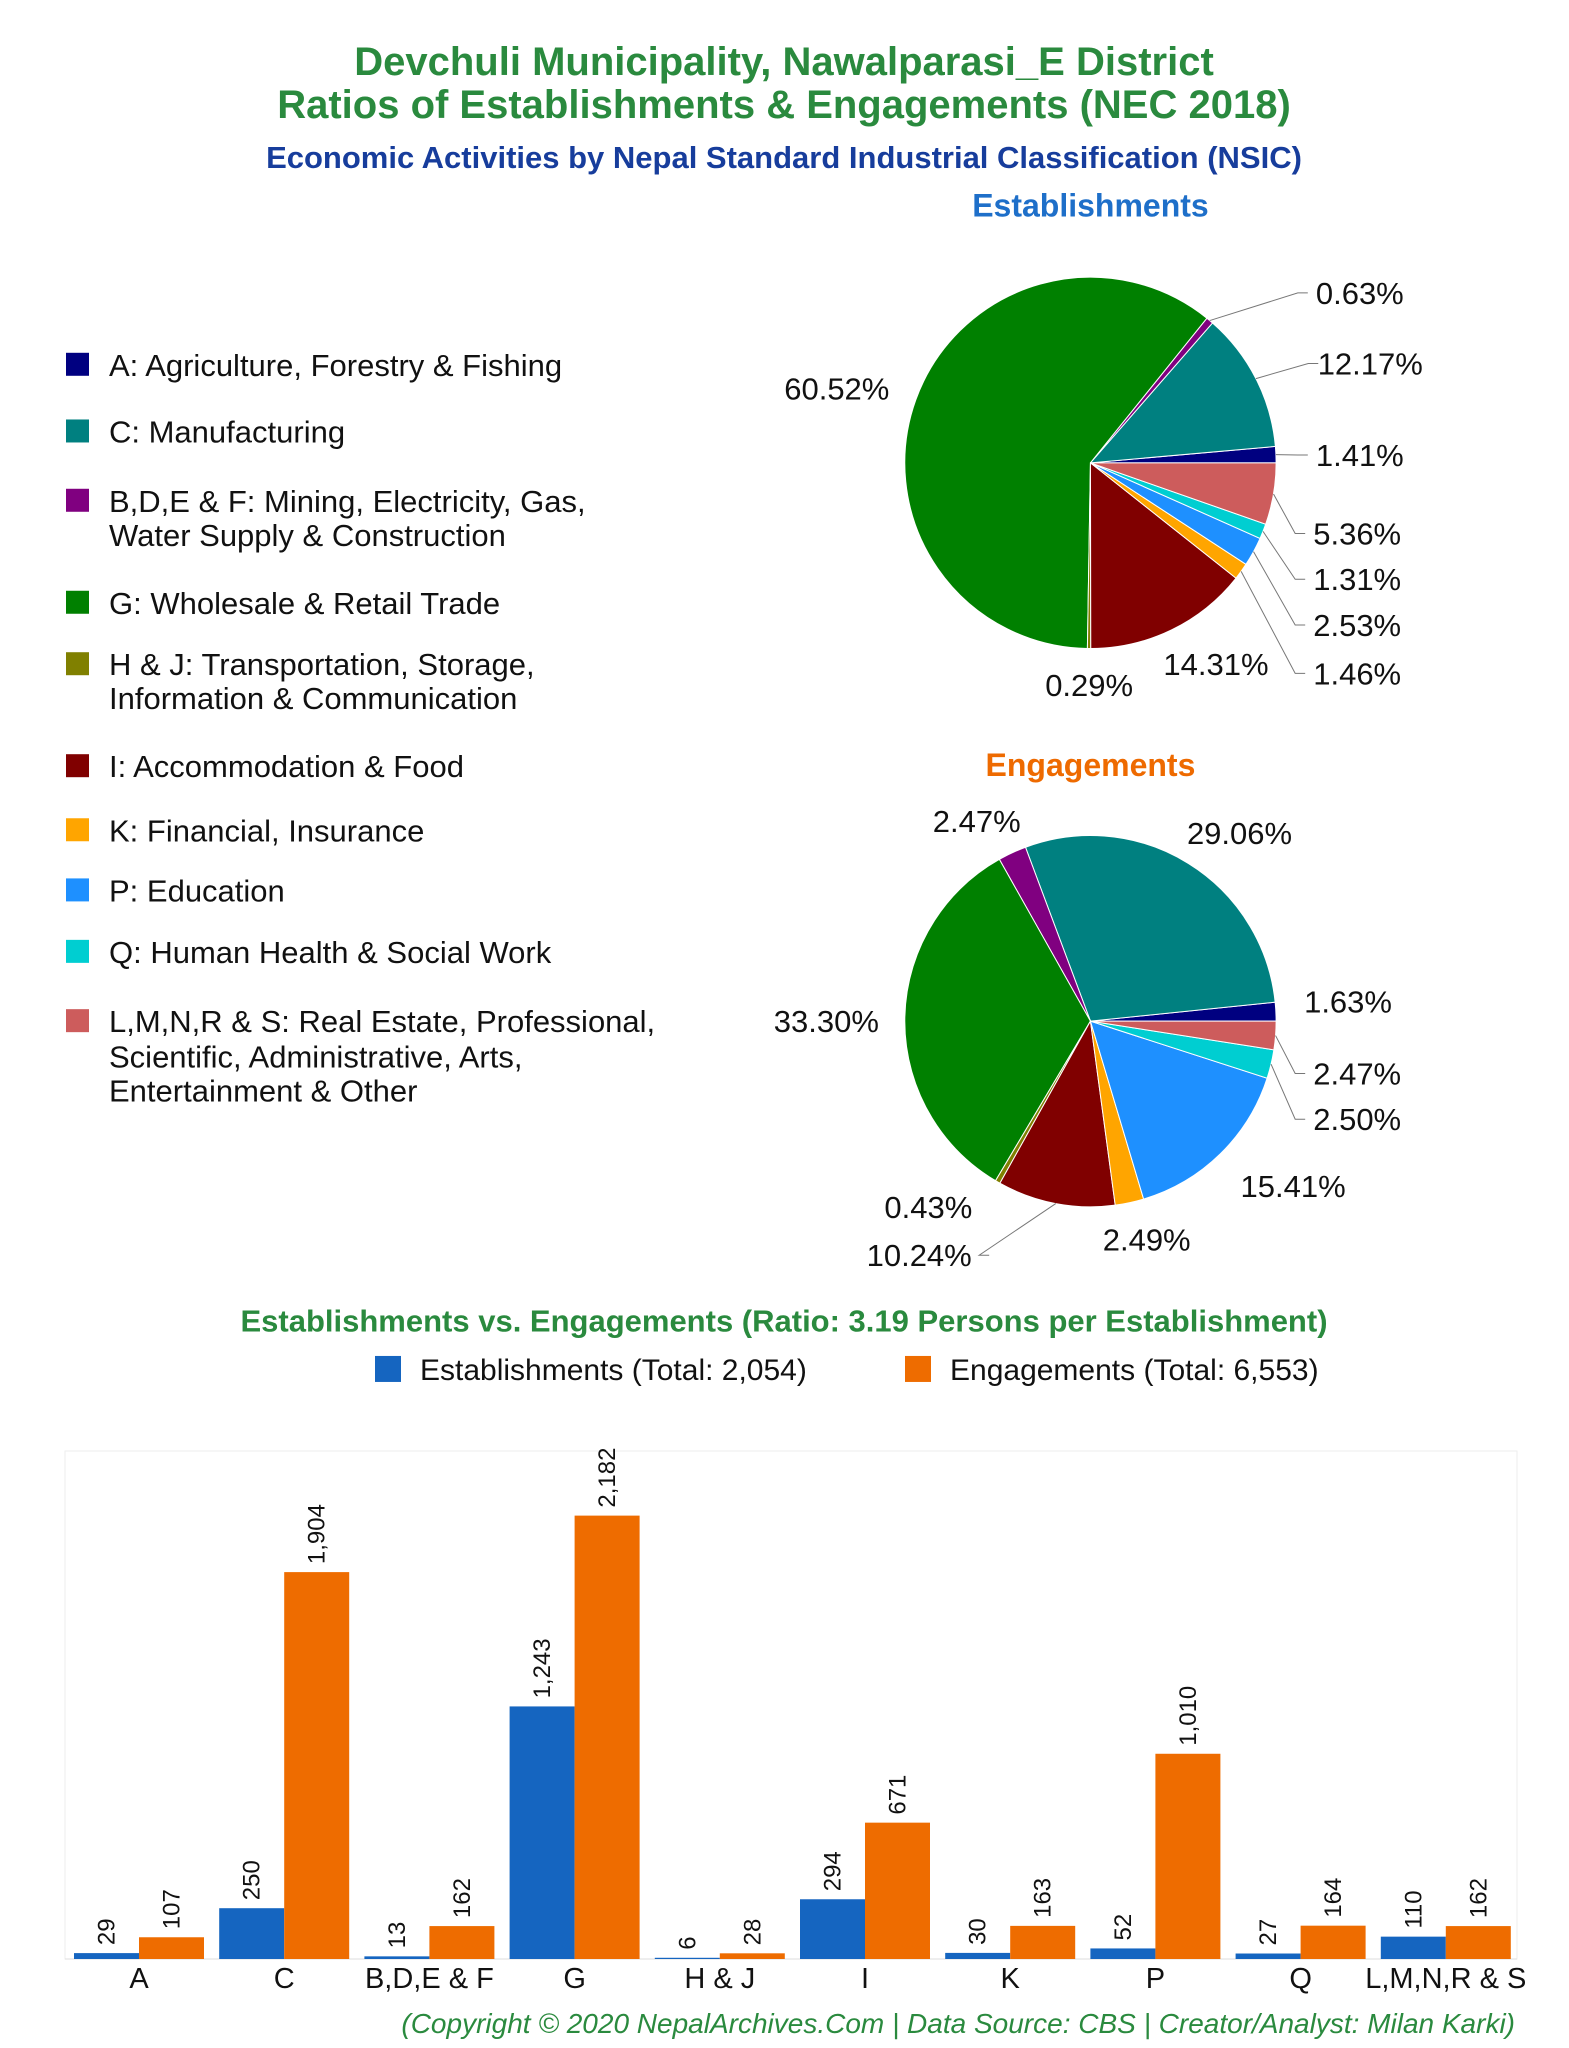 The image size is (1569, 2048). What do you see at coordinates (919, 1255) in the screenshot?
I see `pie-label: 10.24%` at bounding box center [919, 1255].